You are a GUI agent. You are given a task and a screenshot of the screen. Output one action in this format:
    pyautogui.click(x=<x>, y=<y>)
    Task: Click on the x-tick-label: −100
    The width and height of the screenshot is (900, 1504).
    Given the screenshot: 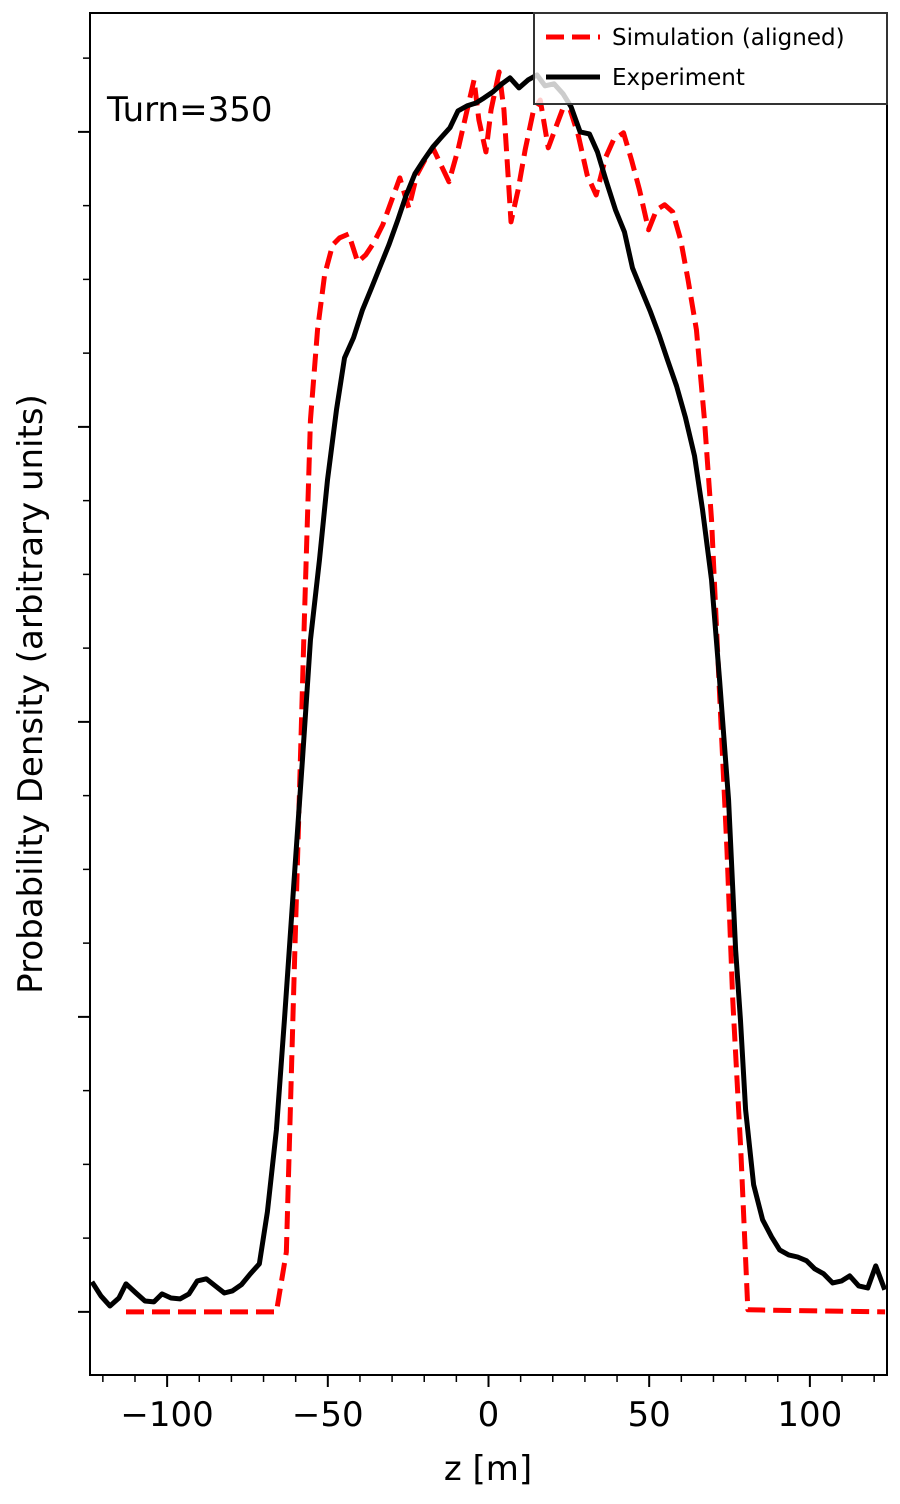 What is the action you would take?
    pyautogui.click(x=166, y=1415)
    